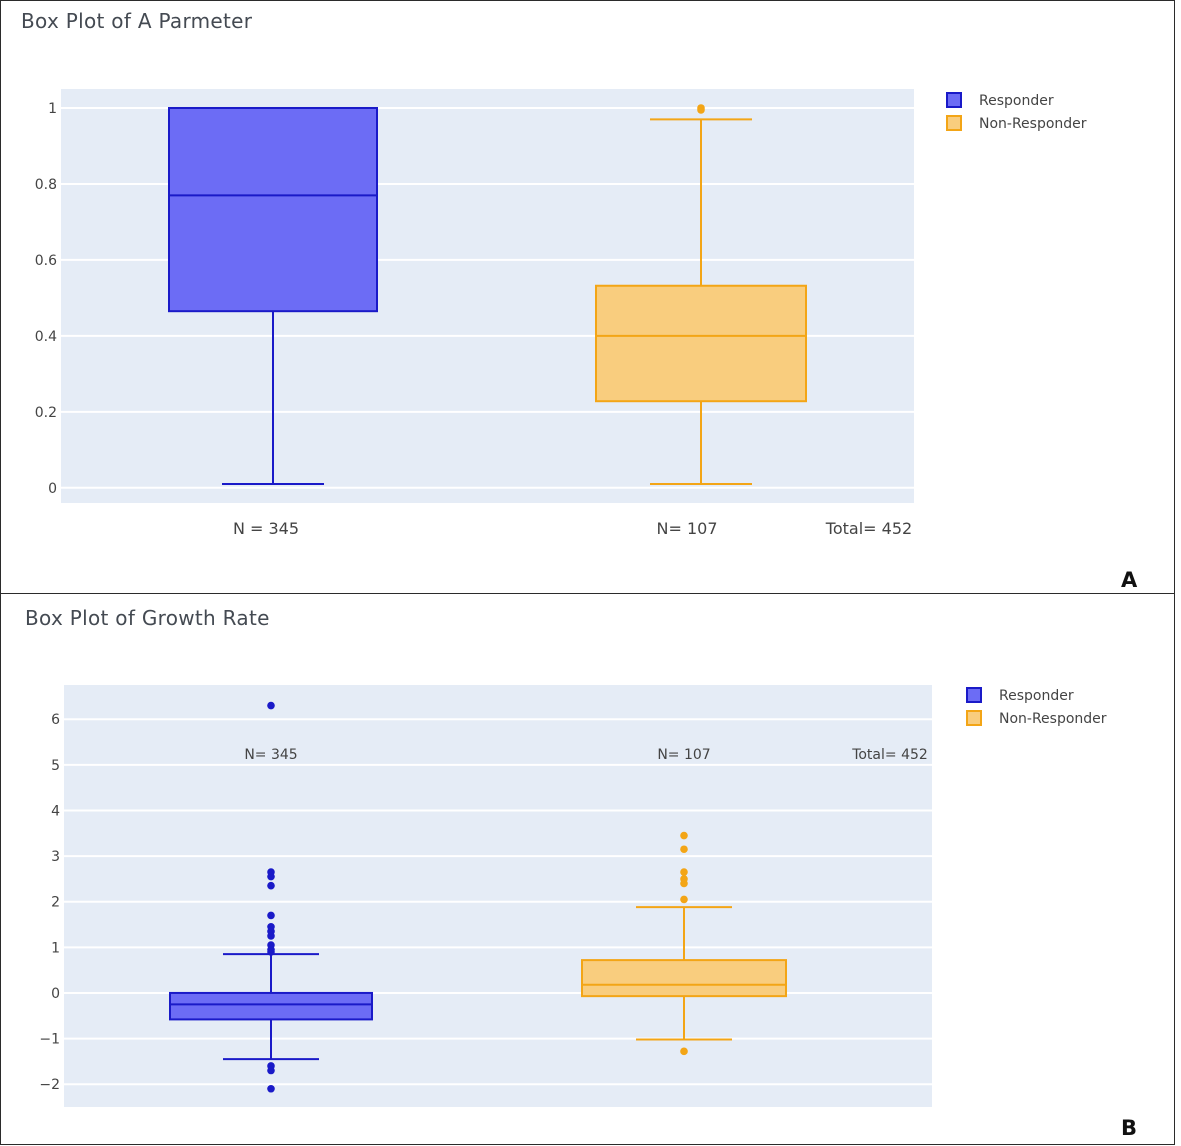  Describe the element at coordinates (46, 261) in the screenshot. I see `y-tick-label: 0.6` at that location.